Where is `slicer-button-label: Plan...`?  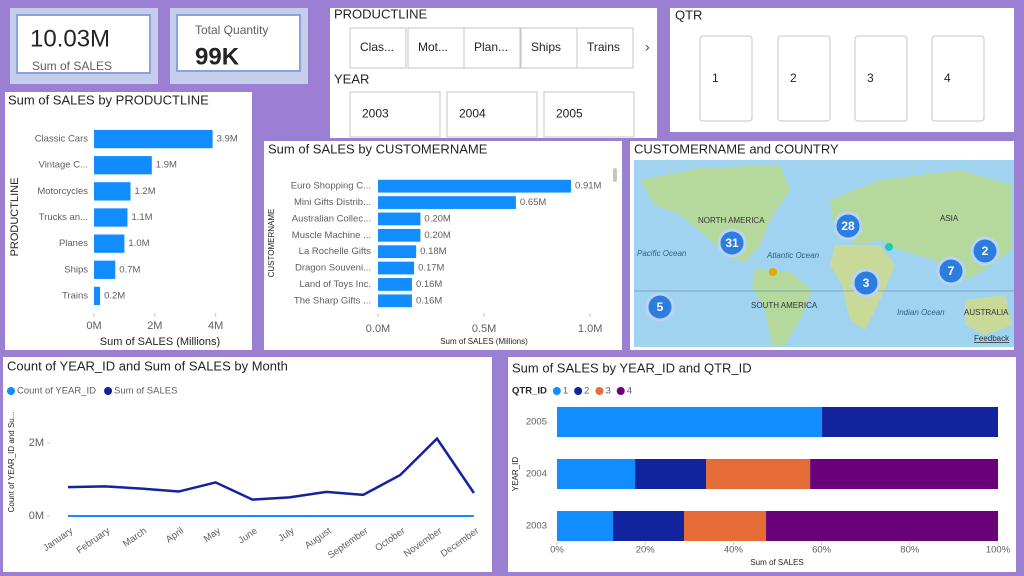
slicer-button-label: Plan... is located at coordinates (491, 47).